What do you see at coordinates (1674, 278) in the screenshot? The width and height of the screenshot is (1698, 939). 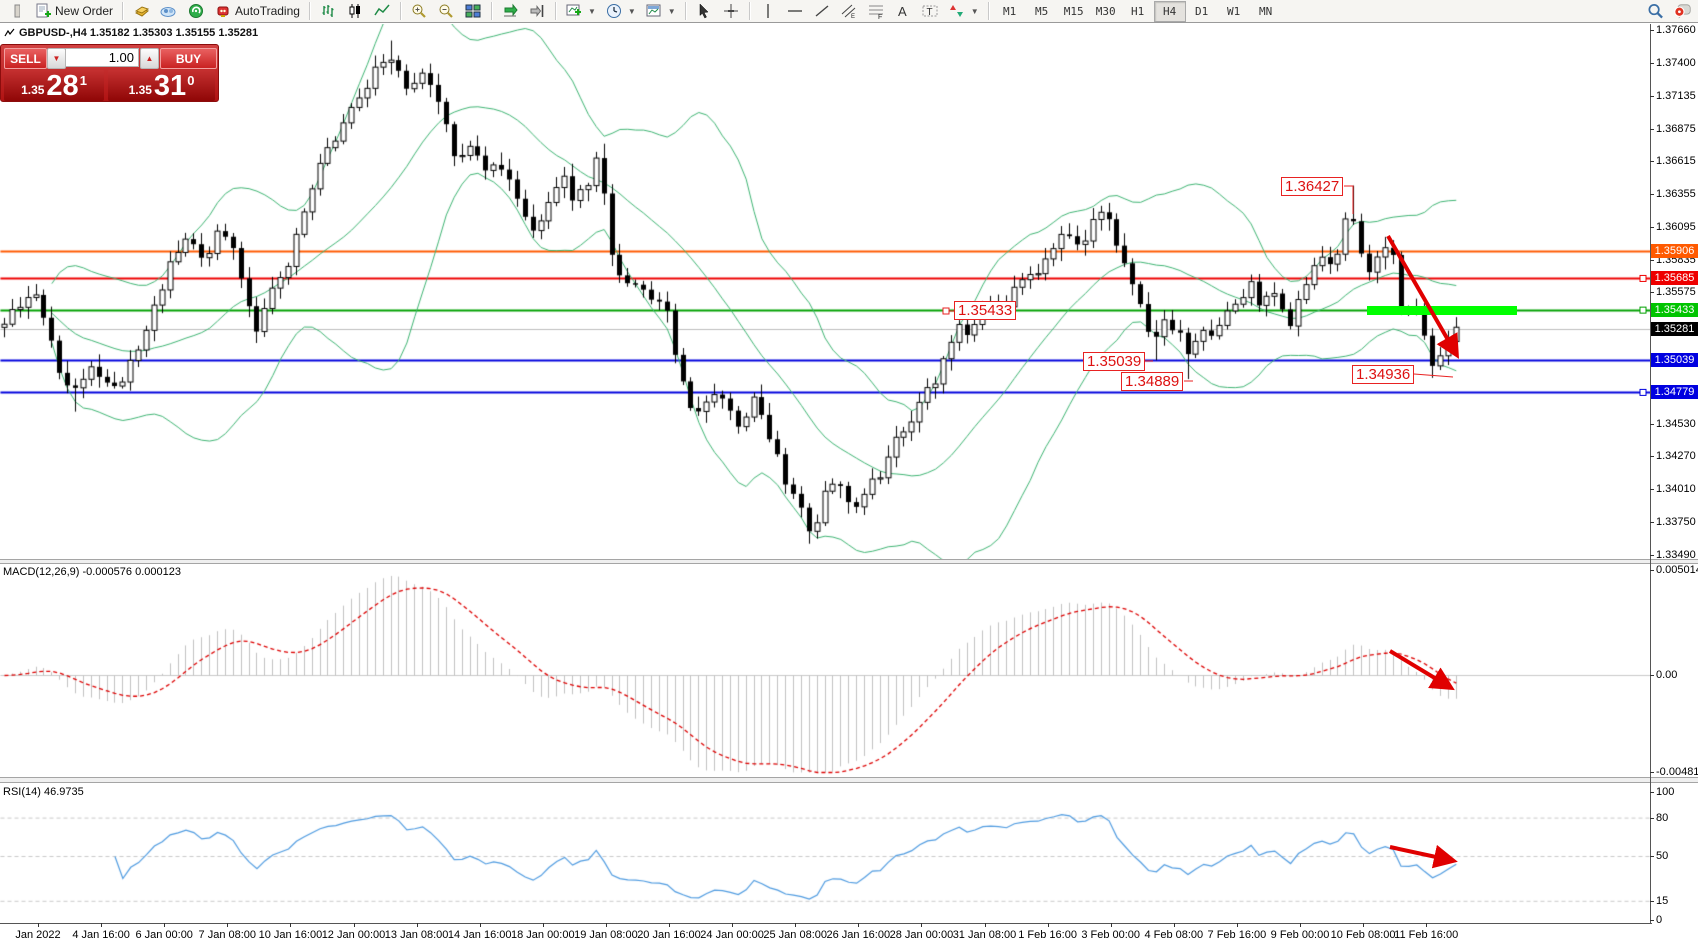 I see `price-level-badge: 1.35685` at bounding box center [1674, 278].